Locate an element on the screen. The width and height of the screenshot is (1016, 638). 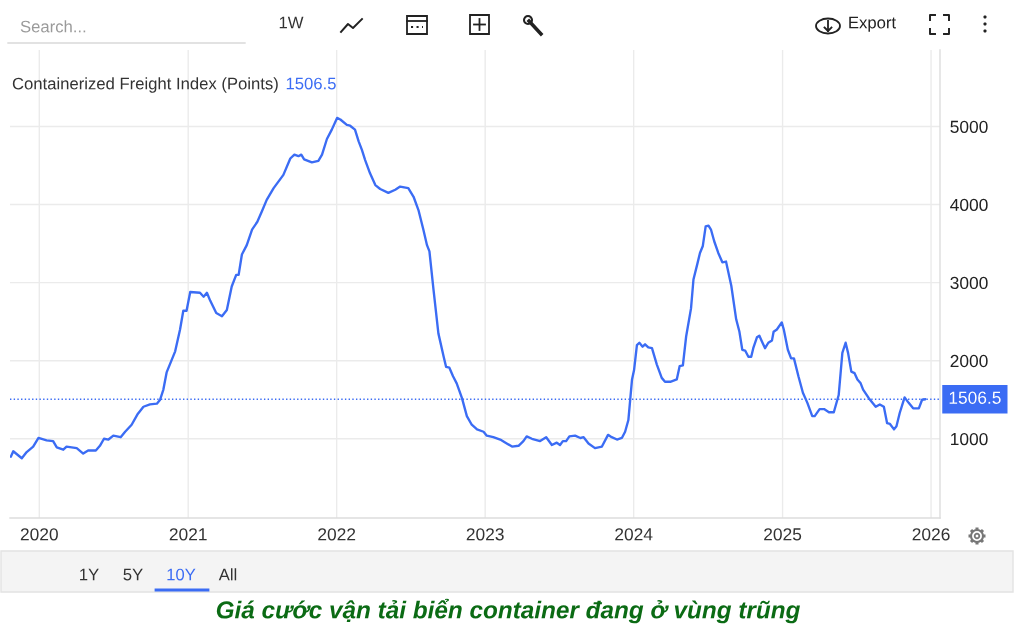
y-tick-label: 4000 is located at coordinates (969, 205).